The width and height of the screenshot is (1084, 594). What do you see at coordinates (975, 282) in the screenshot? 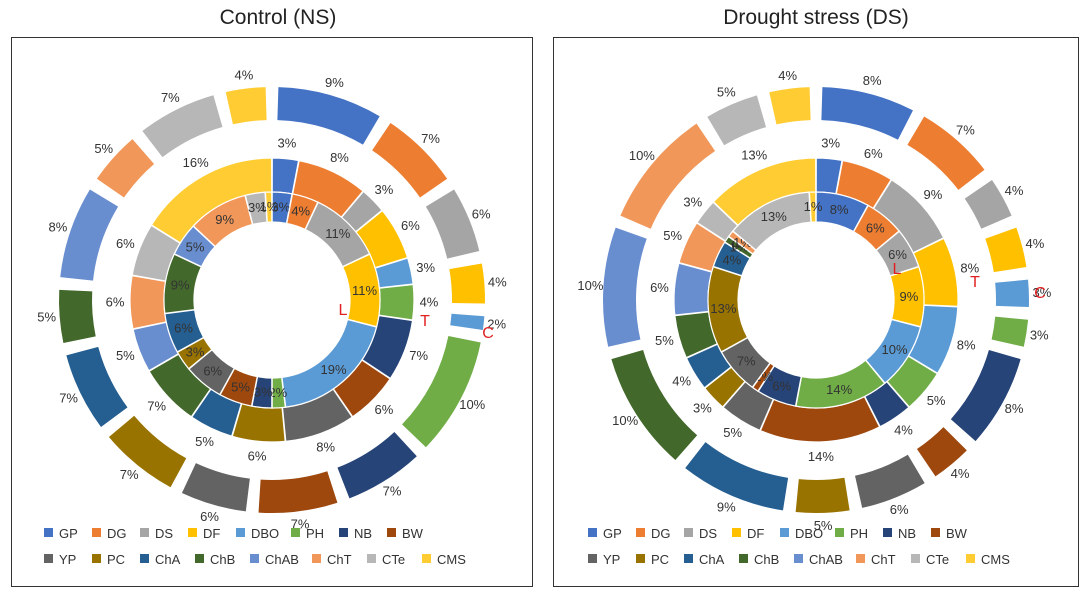
I see `drought-ring-name-T: T` at bounding box center [975, 282].